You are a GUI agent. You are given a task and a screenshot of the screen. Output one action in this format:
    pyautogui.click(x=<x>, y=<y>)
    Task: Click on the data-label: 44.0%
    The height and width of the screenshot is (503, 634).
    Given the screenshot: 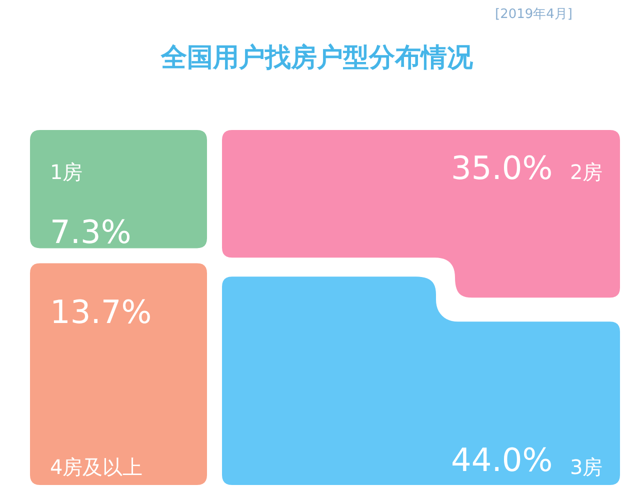 What is the action you would take?
    pyautogui.click(x=502, y=460)
    